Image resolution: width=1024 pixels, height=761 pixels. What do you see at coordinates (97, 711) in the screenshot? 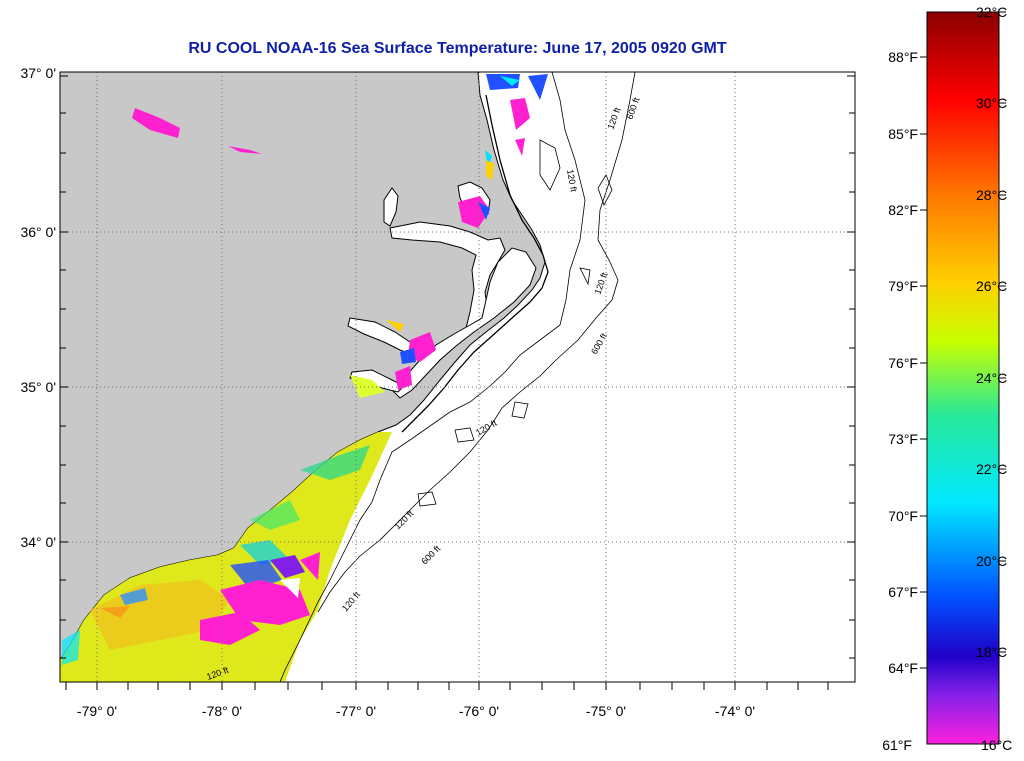
I see `lon-label: -79° 0'` at bounding box center [97, 711].